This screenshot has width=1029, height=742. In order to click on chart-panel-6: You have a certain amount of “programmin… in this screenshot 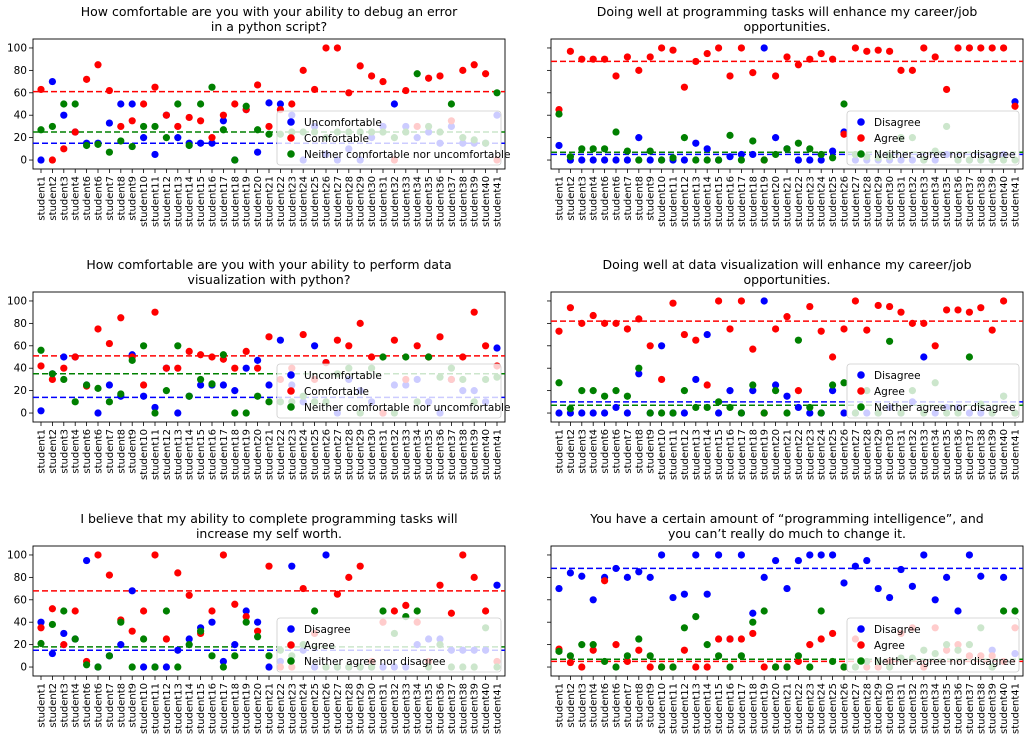, I will do `click(785, 622)`.